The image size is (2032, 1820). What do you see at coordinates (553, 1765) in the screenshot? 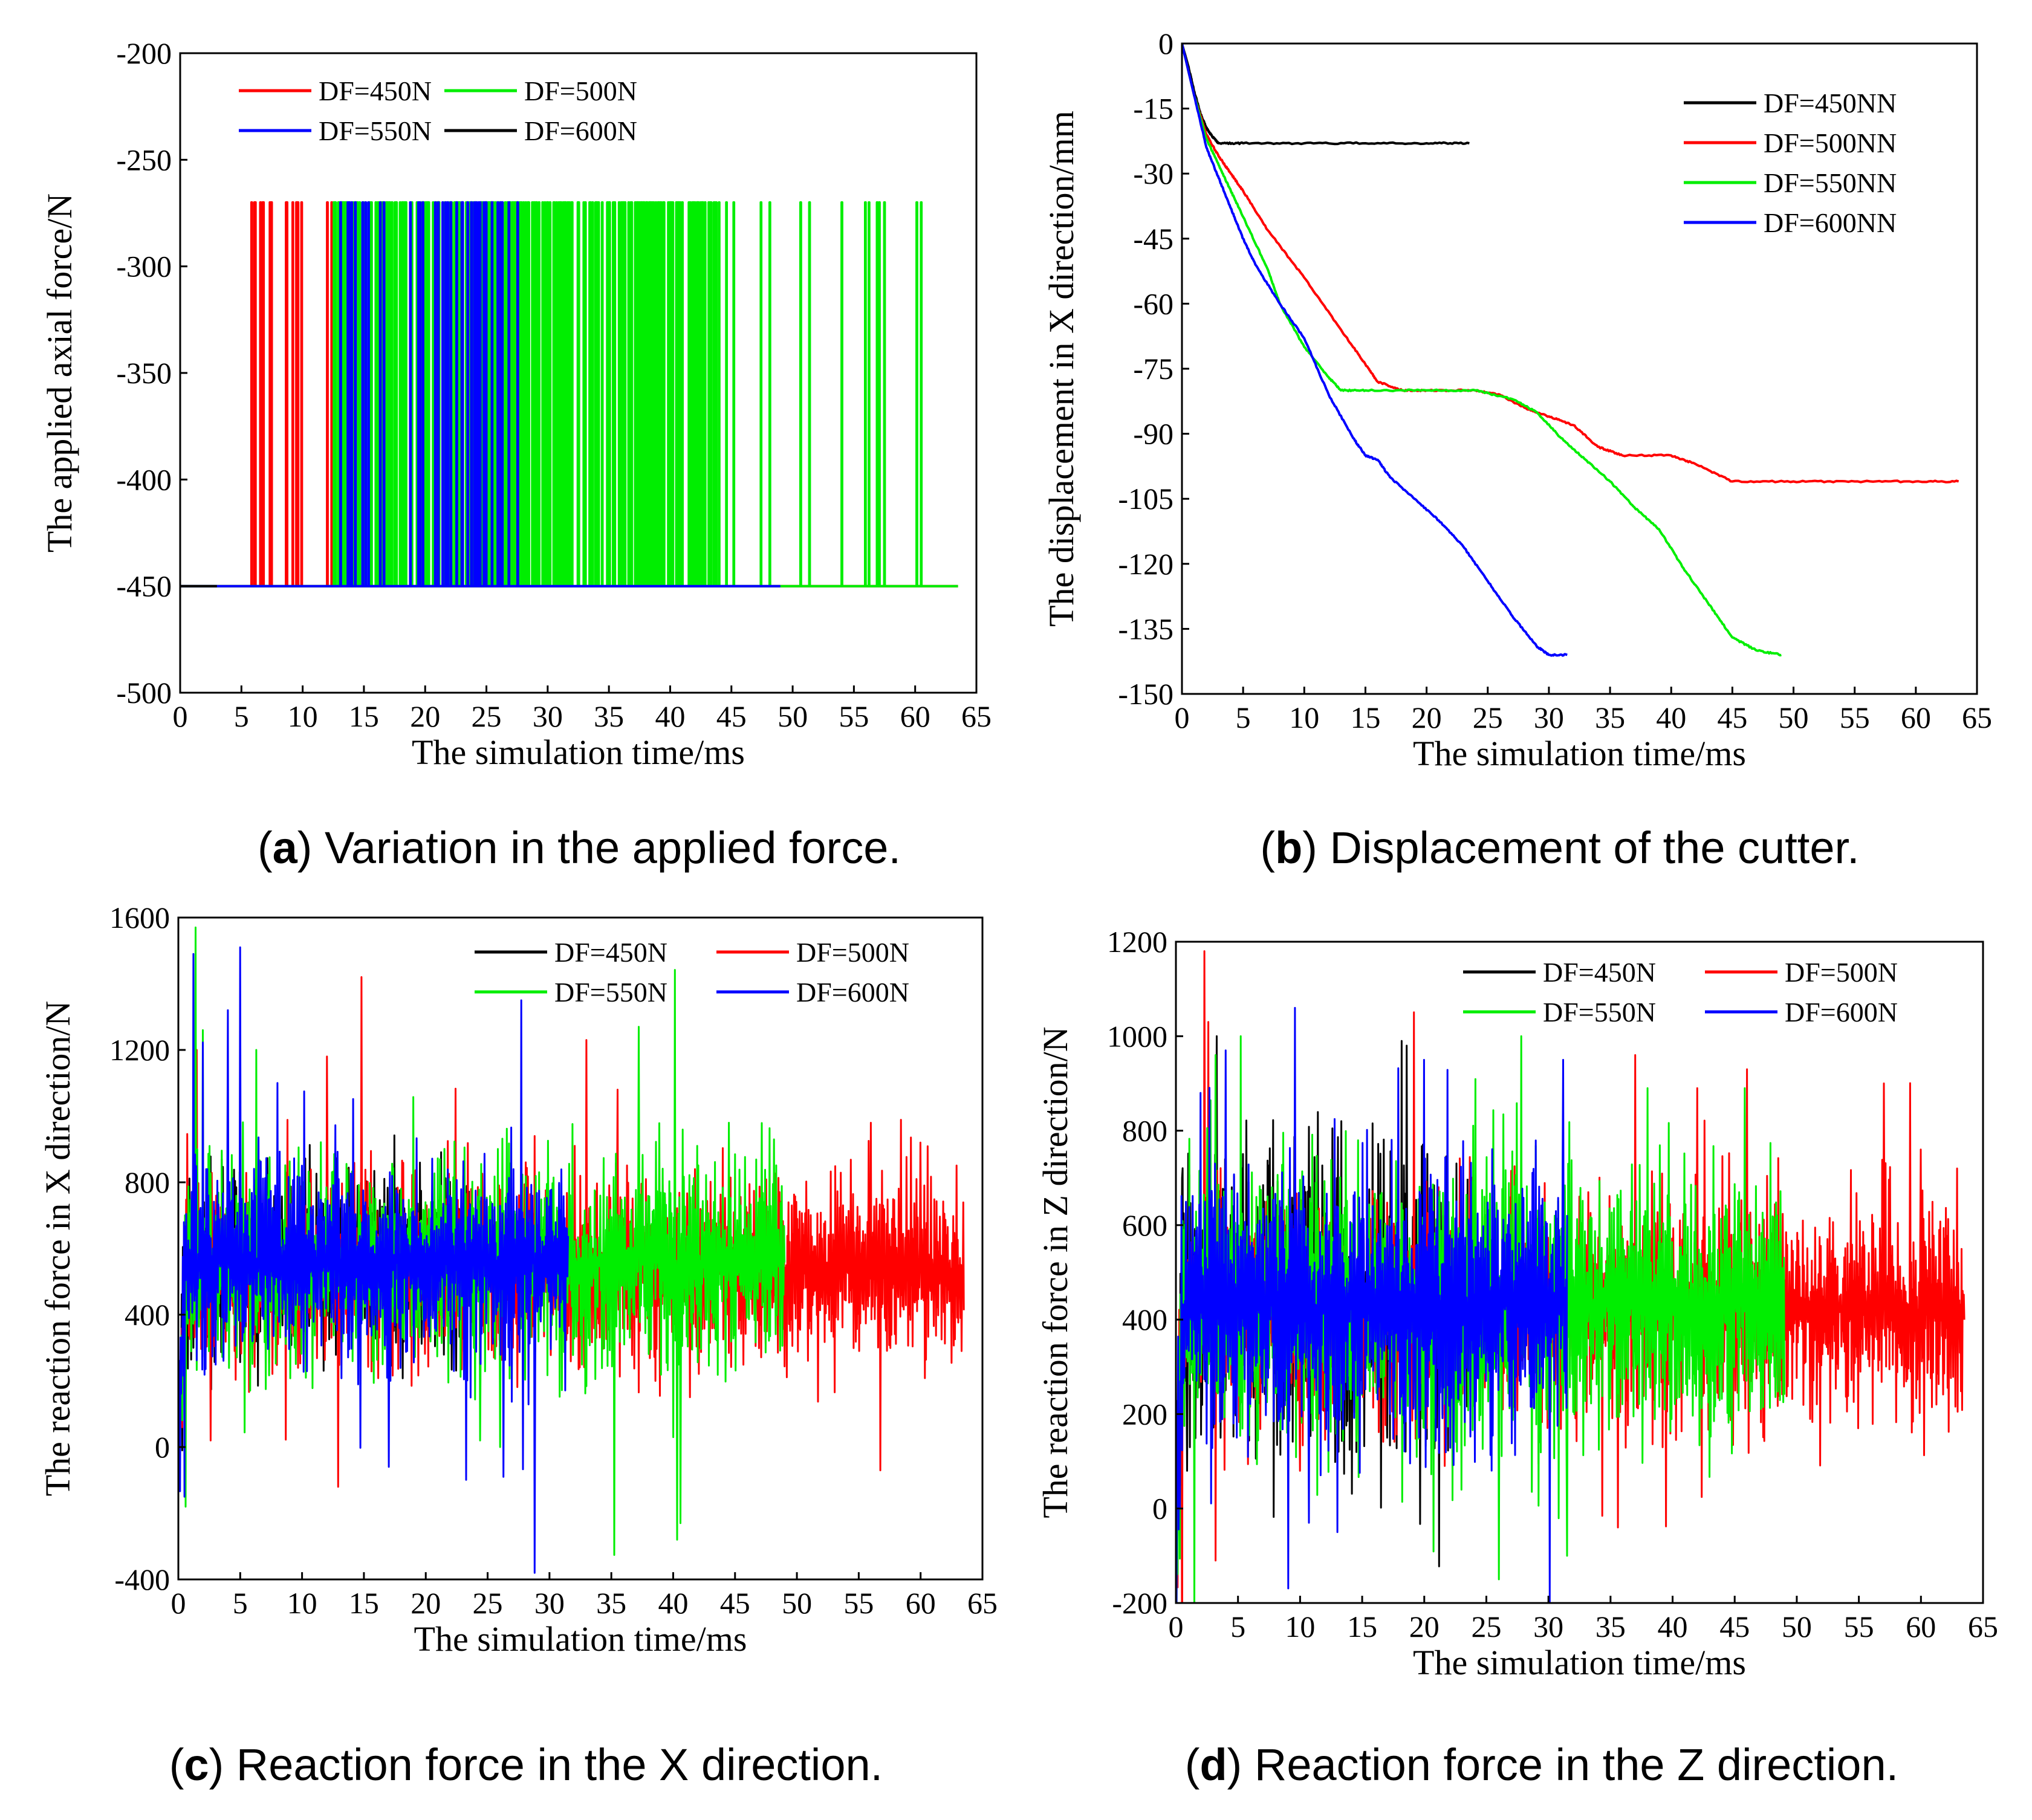
I see `caption-text: Reaction force in the X direction.` at bounding box center [553, 1765].